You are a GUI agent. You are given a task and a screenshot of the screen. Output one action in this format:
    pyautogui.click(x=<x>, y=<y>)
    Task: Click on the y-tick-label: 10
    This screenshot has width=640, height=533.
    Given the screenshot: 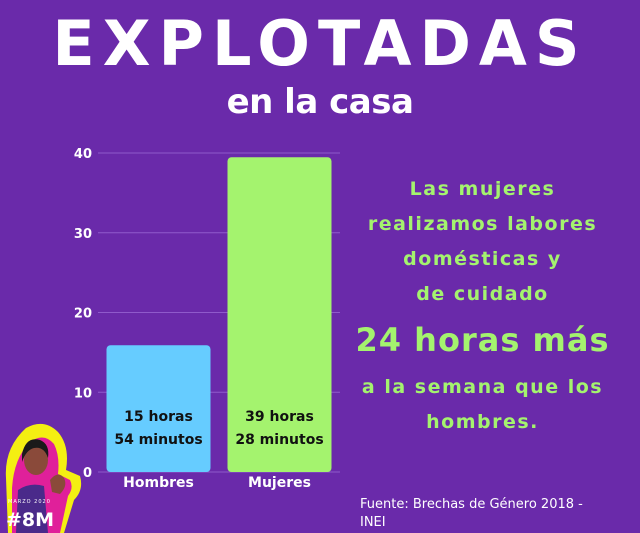 What is the action you would take?
    pyautogui.click(x=83, y=393)
    